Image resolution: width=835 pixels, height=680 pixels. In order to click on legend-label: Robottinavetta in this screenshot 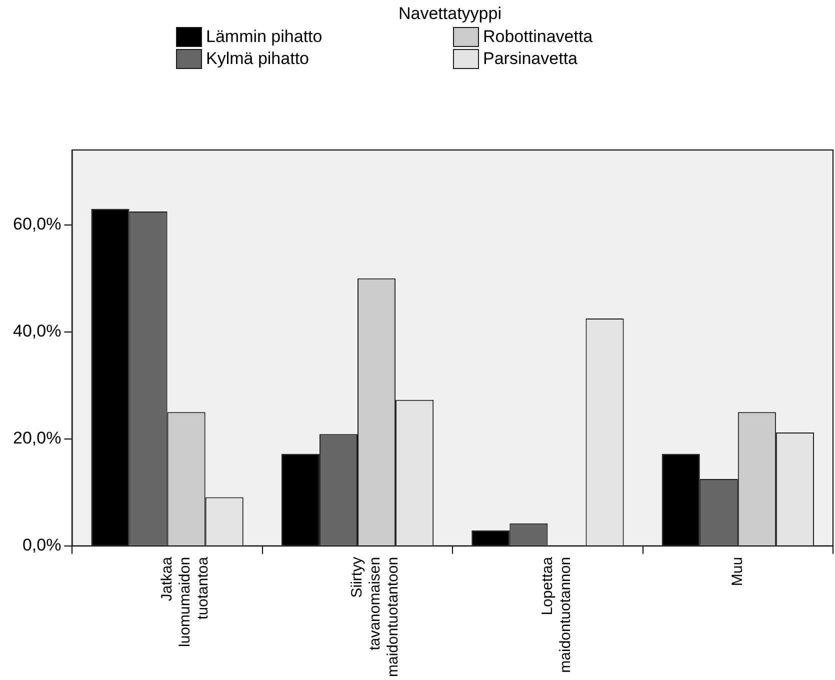, I will do `click(538, 37)`.